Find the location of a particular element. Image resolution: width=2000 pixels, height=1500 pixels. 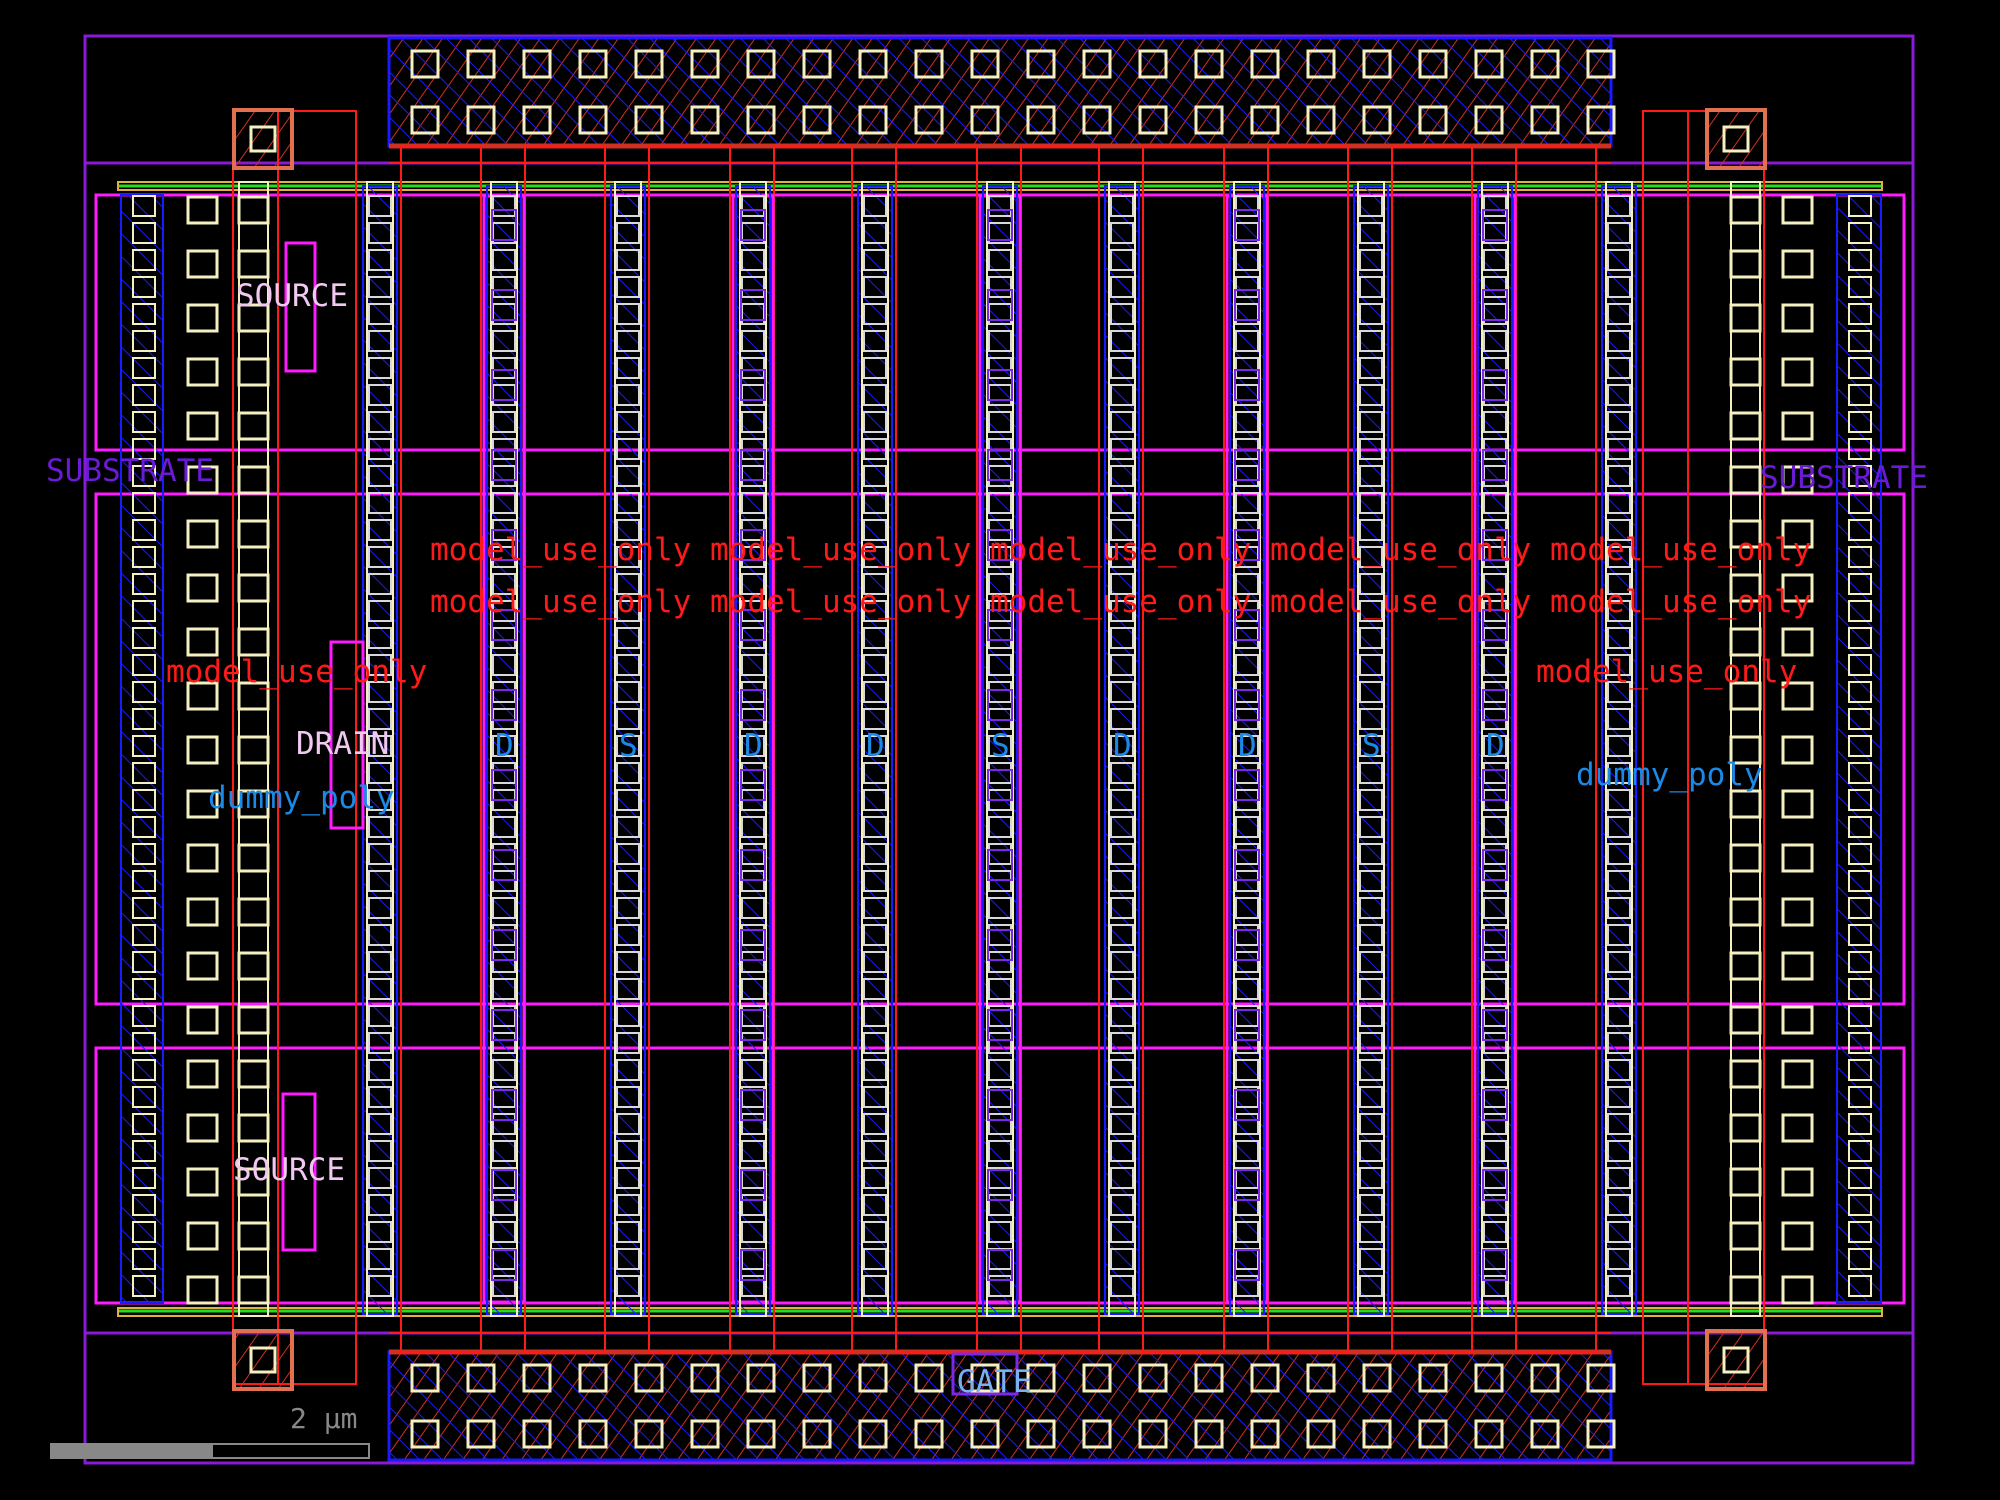

strap-right is located at coordinates (1703, 747).